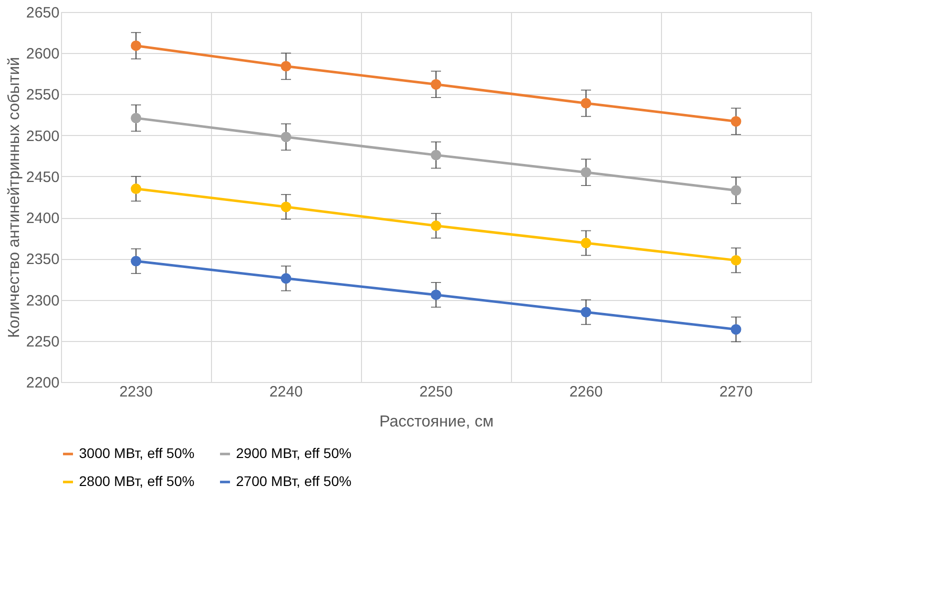 This screenshot has height=613, width=930. I want to click on y-tick-label: 2600, so click(43, 54).